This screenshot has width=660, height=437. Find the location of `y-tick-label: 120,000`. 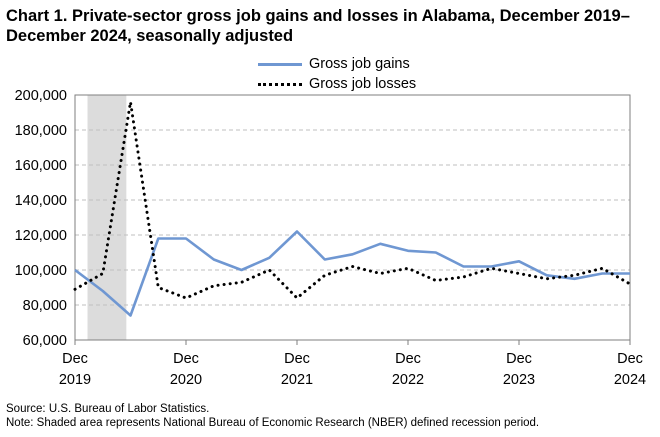

y-tick-label: 120,000 is located at coordinates (41, 236).